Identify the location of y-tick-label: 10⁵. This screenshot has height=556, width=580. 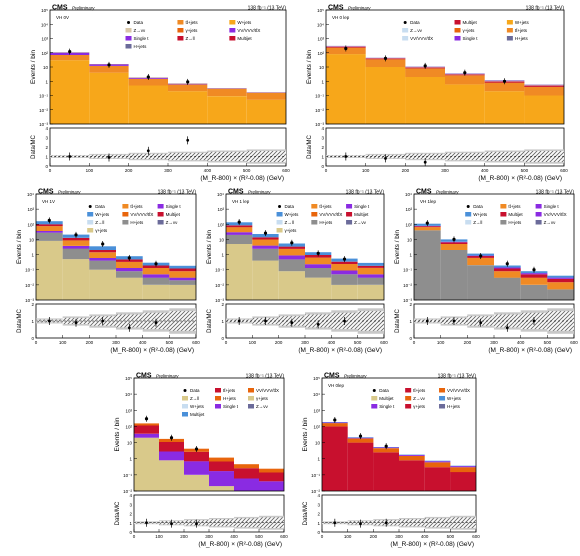
(320, 10).